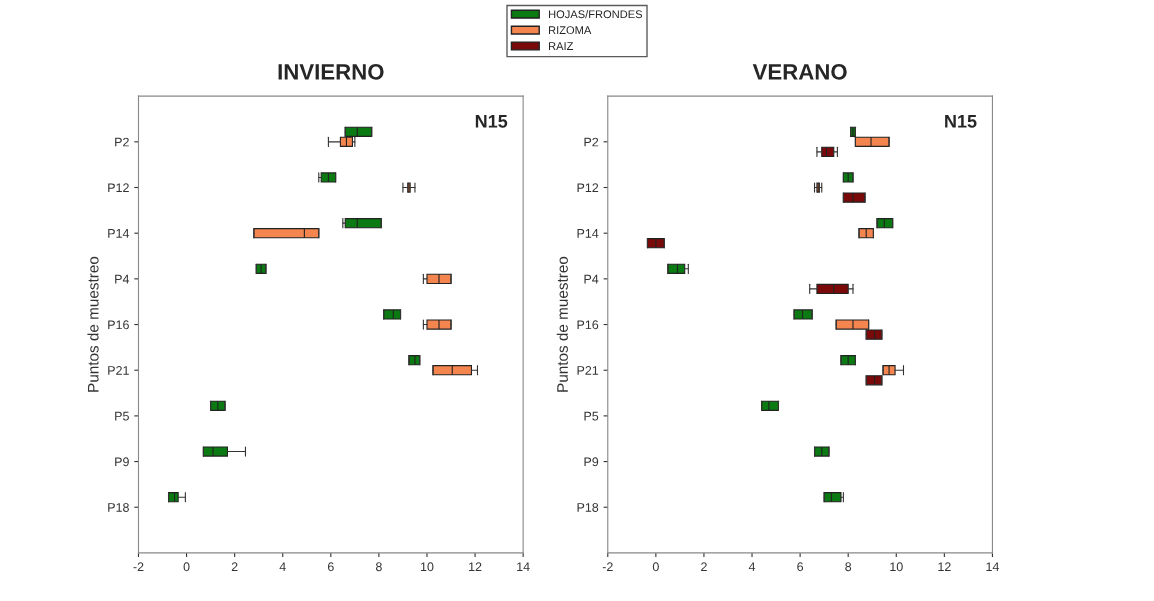 The width and height of the screenshot is (1154, 601). What do you see at coordinates (331, 71) in the screenshot?
I see `chart-title: INVIERNO` at bounding box center [331, 71].